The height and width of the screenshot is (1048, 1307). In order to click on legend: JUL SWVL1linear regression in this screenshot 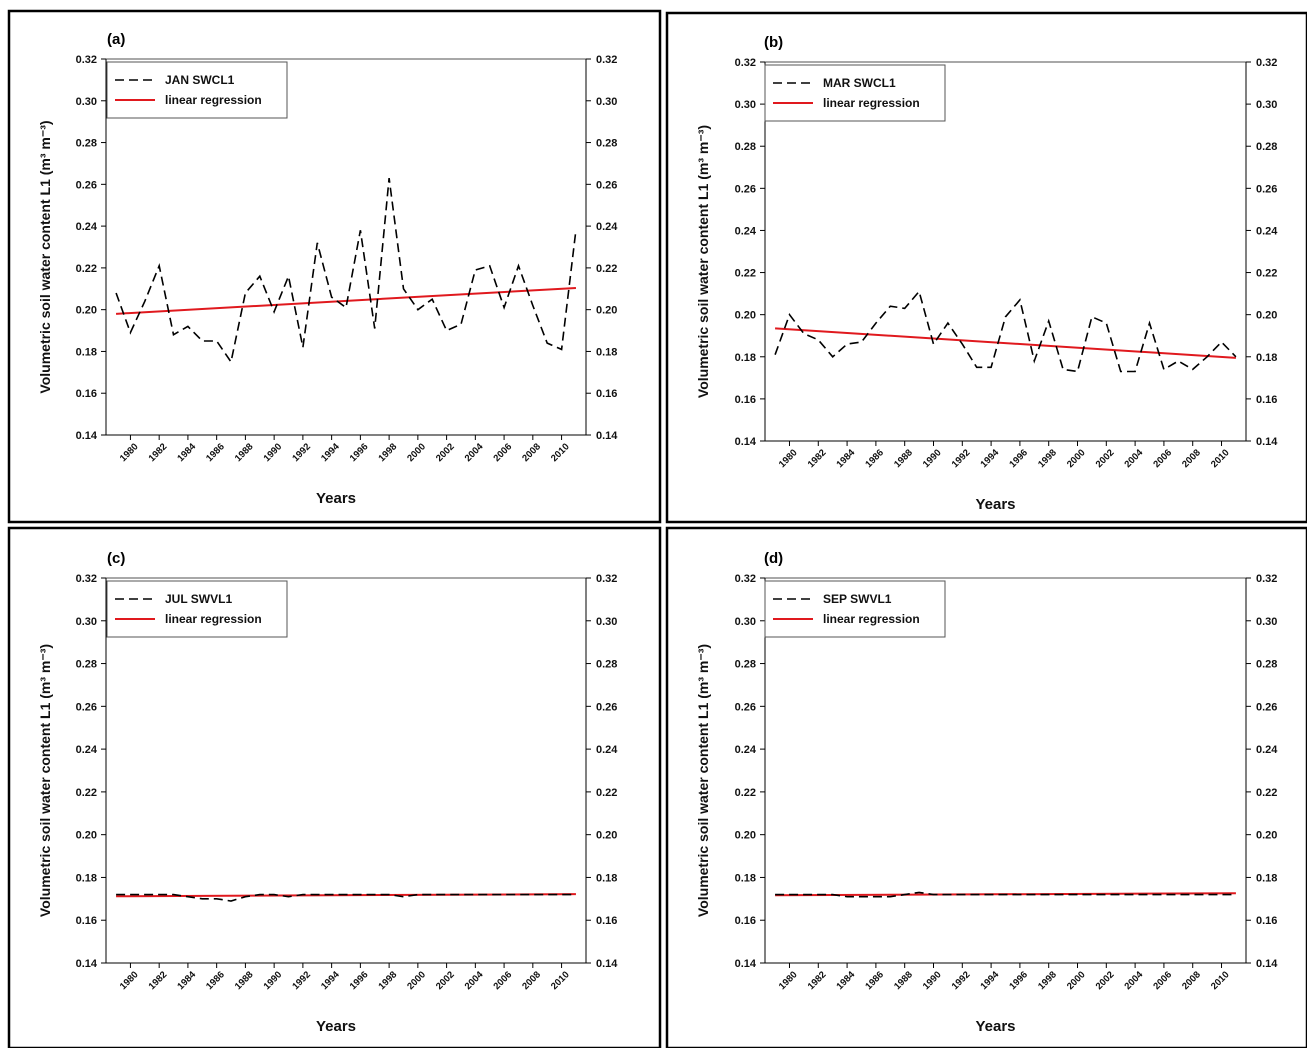, I will do `click(197, 609)`.